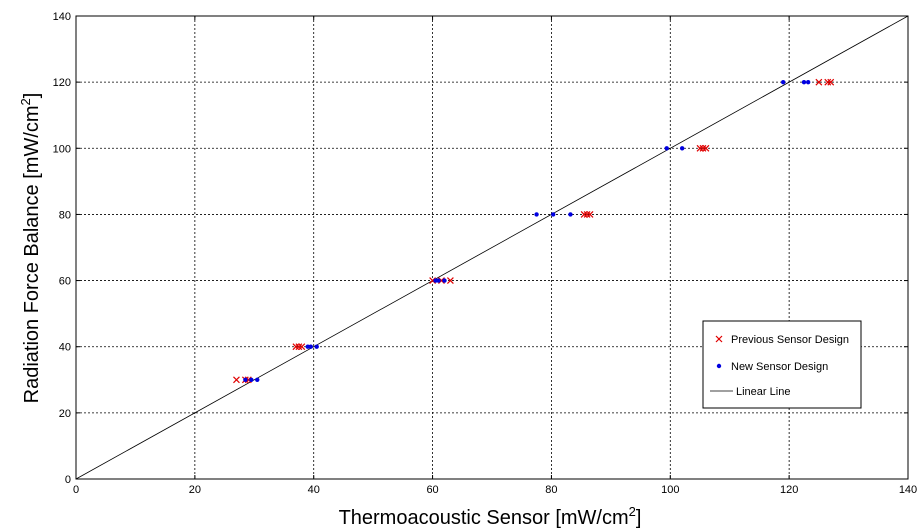 Image resolution: width=921 pixels, height=530 pixels. Describe the element at coordinates (314, 490) in the screenshot. I see `x-tick-label: 40` at that location.